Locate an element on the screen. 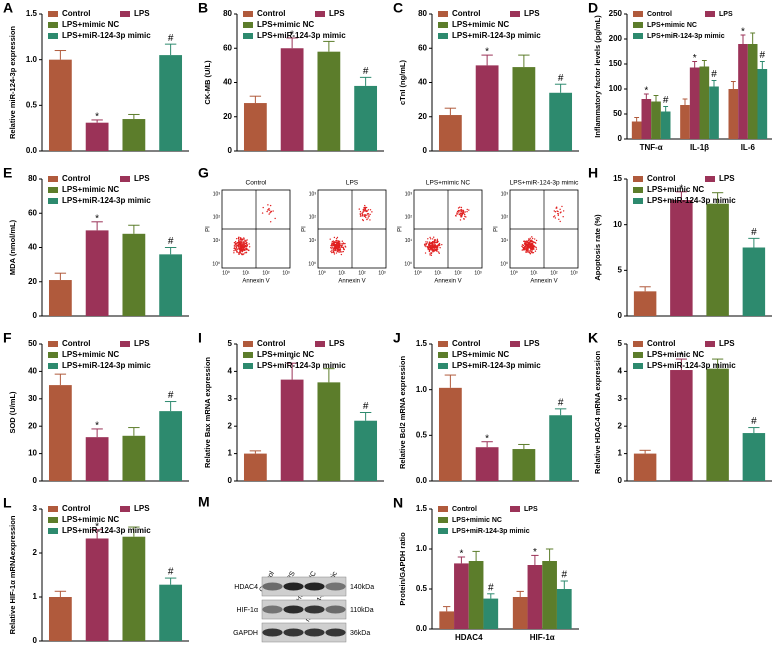 This screenshot has height=658, width=778. y-tick-label: 10⁰ is located at coordinates (312, 264).